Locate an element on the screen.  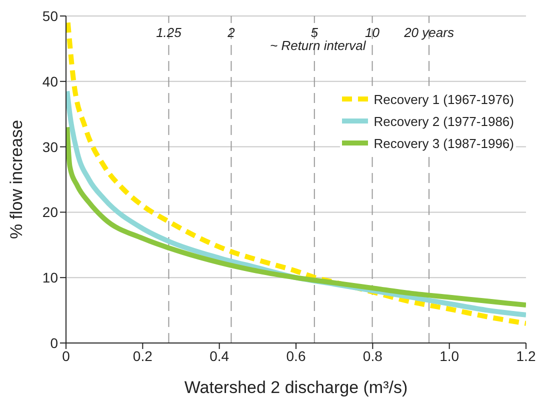
annotation: 1.25 is located at coordinates (169, 32).